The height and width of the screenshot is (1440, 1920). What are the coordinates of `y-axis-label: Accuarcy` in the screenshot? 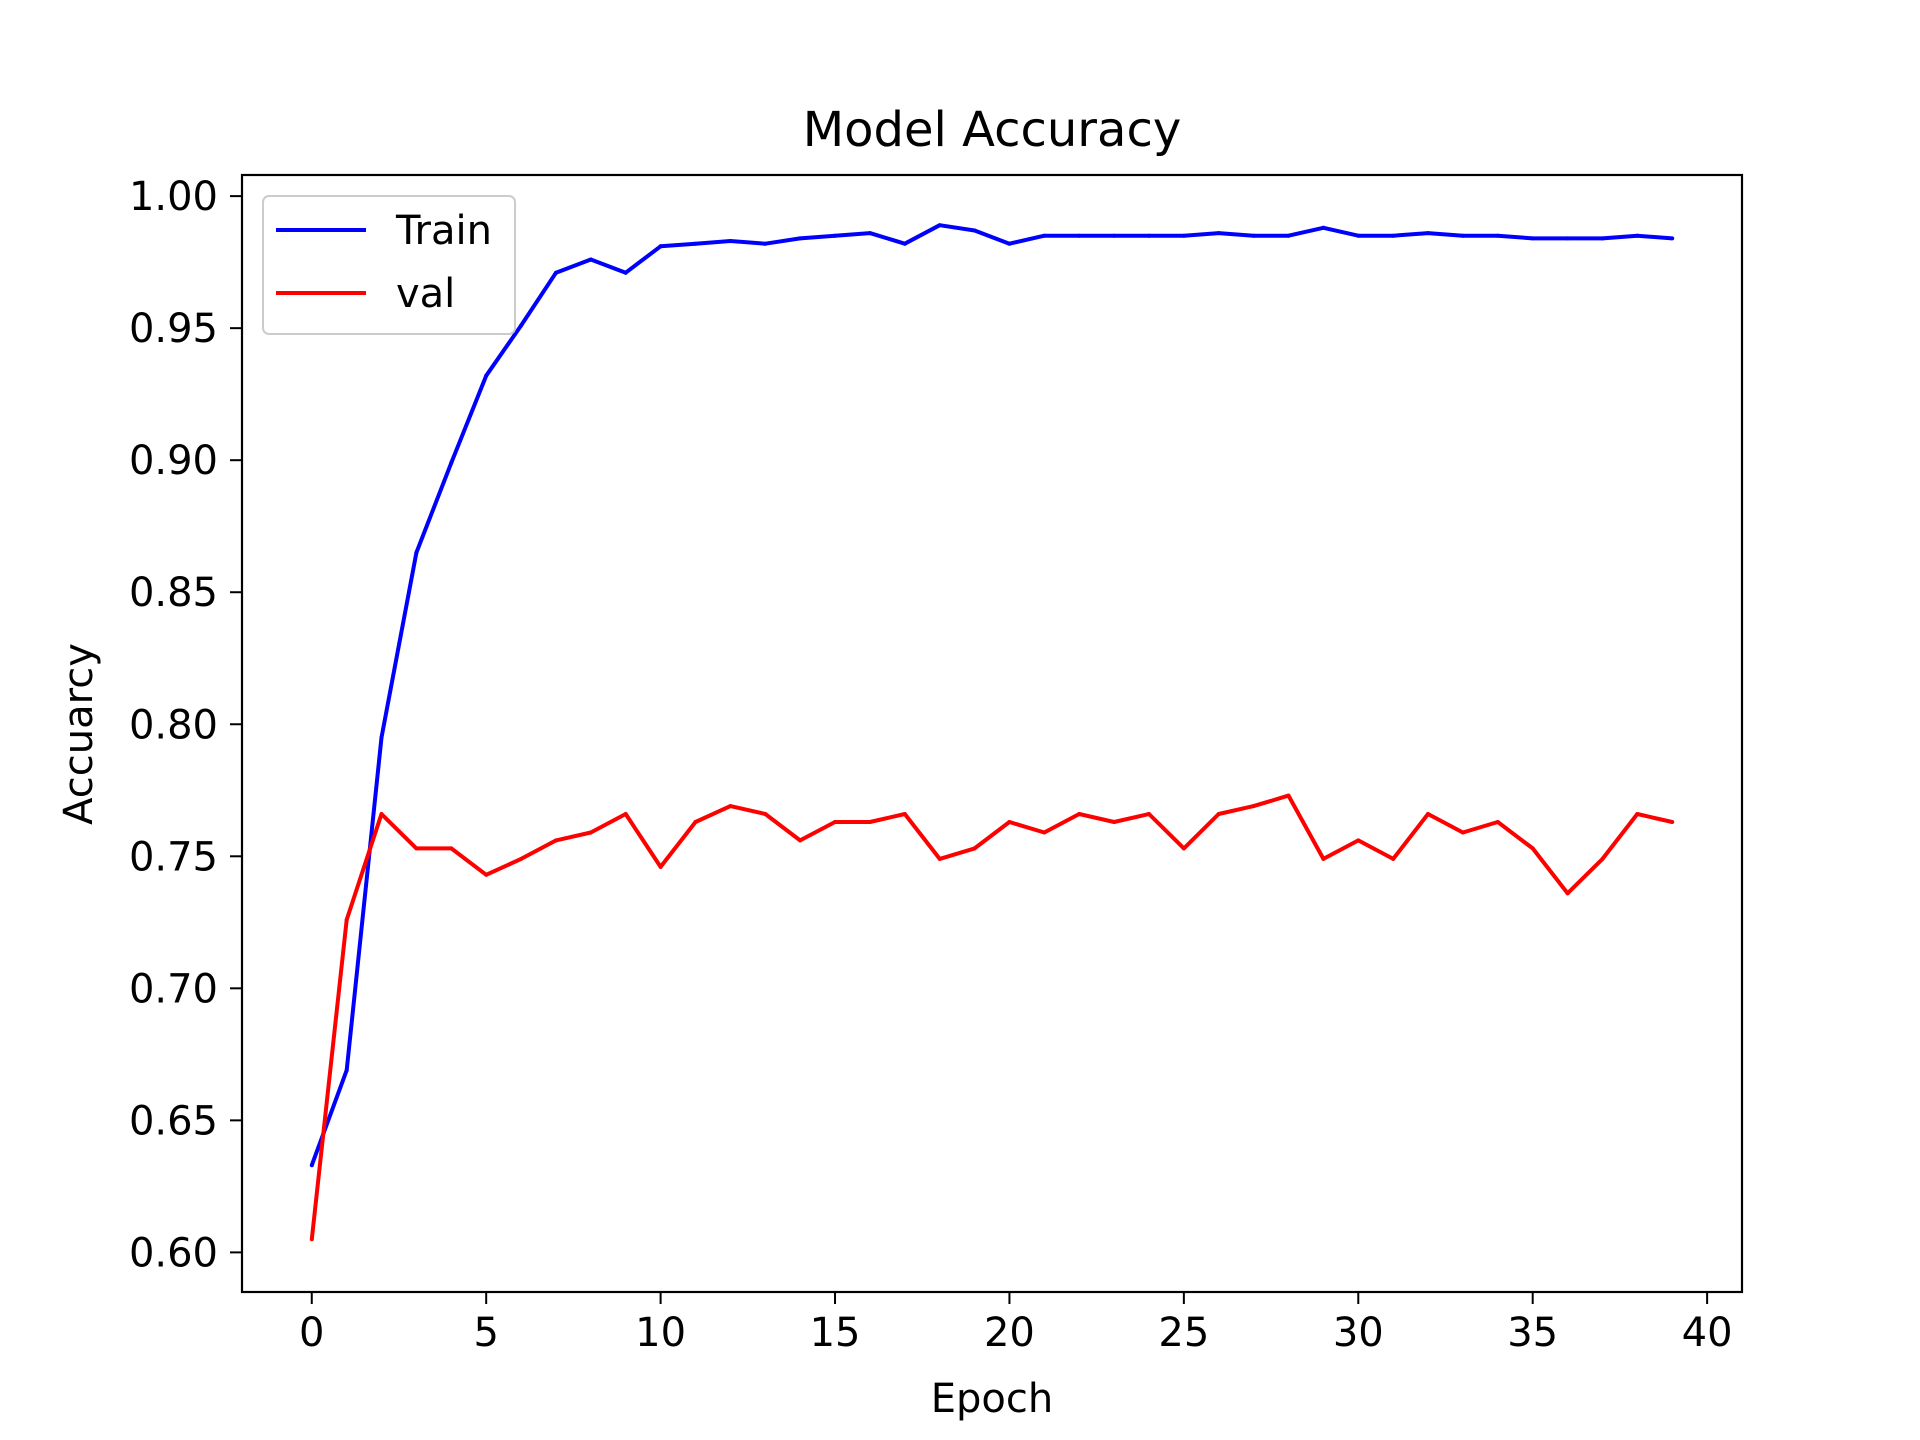 It's located at (79, 734).